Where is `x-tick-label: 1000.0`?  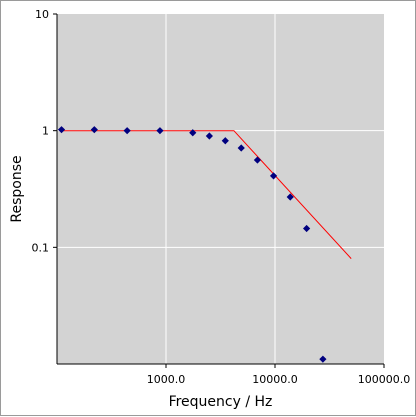
x-tick-label: 1000.0 is located at coordinates (166, 379).